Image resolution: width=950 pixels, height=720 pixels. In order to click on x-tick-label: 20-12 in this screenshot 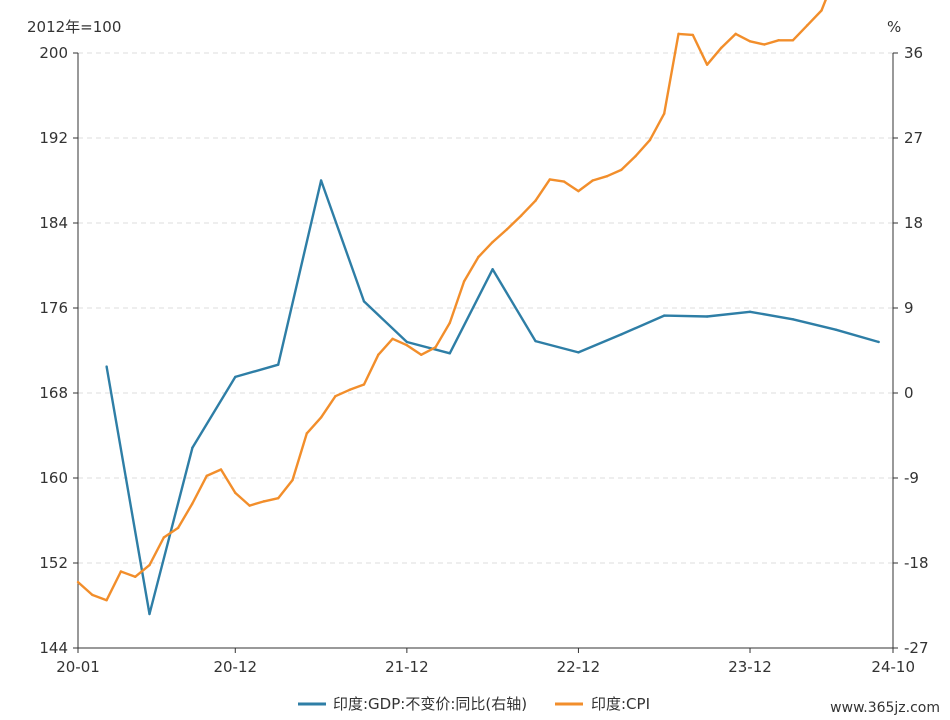, I will do `click(235, 667)`.